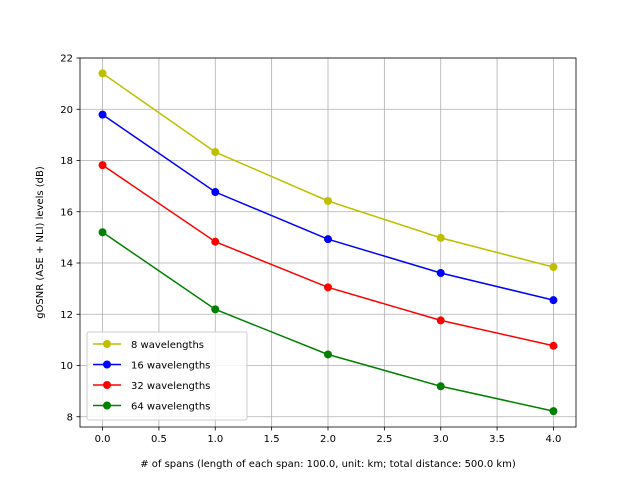  I want to click on x-tick-label: 0.0, so click(103, 439).